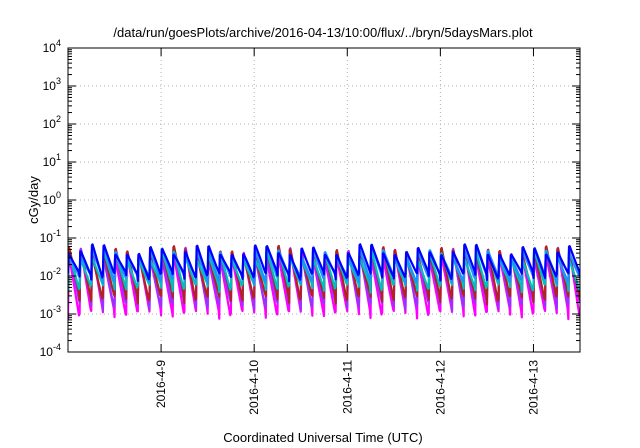 The image size is (640, 448). Describe the element at coordinates (52, 160) in the screenshot. I see `y-tick-label: 10¹` at that location.